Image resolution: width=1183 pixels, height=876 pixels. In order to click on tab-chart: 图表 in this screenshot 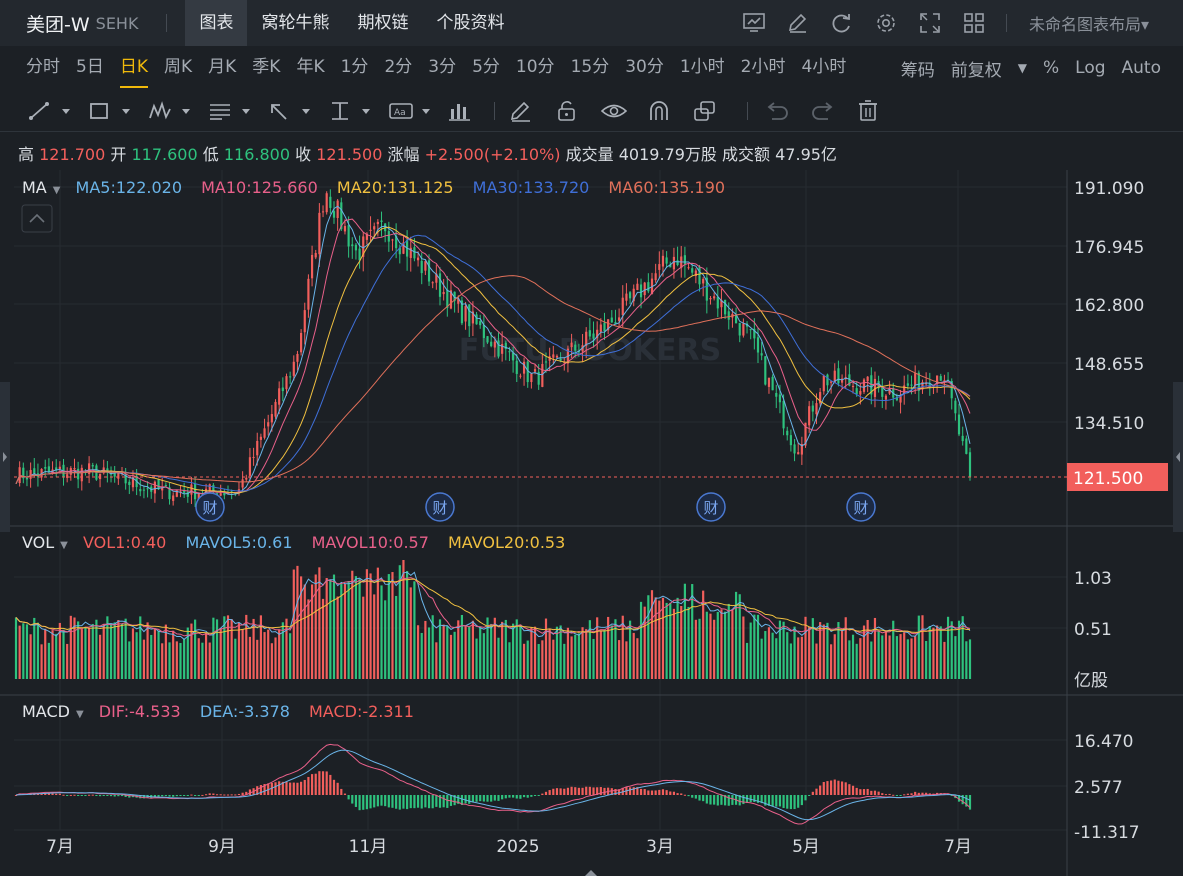, I will do `click(216, 23)`.